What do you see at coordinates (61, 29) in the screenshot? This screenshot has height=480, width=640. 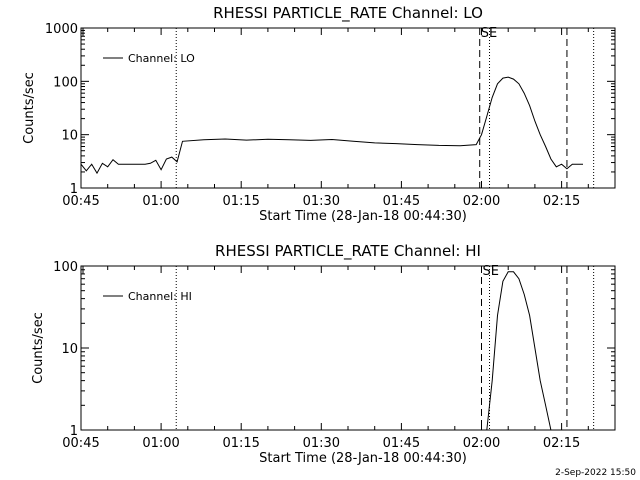 I see `y-tick-label: 1000` at bounding box center [61, 29].